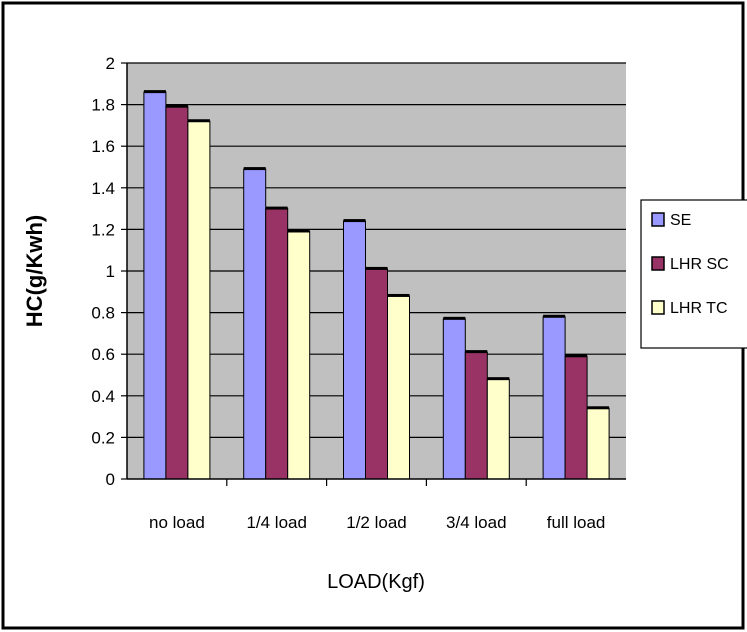 Image resolution: width=747 pixels, height=632 pixels. What do you see at coordinates (110, 271) in the screenshot?
I see `y-tick-label: 1` at bounding box center [110, 271].